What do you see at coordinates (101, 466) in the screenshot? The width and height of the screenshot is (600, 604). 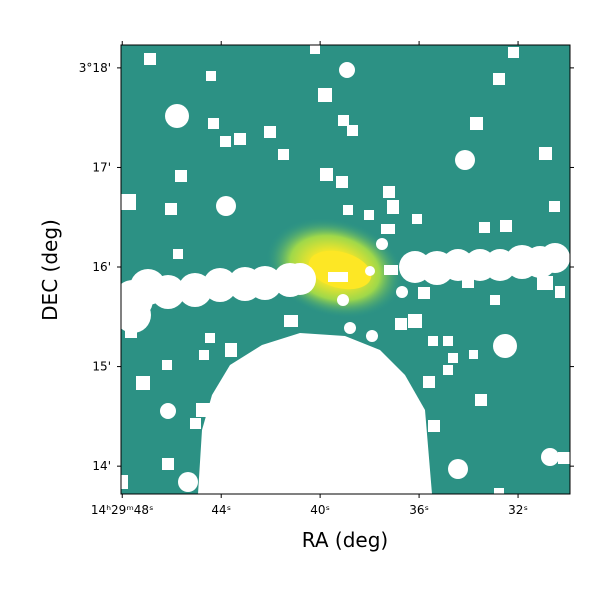 I see `y-tick-label: 14'` at bounding box center [101, 466].